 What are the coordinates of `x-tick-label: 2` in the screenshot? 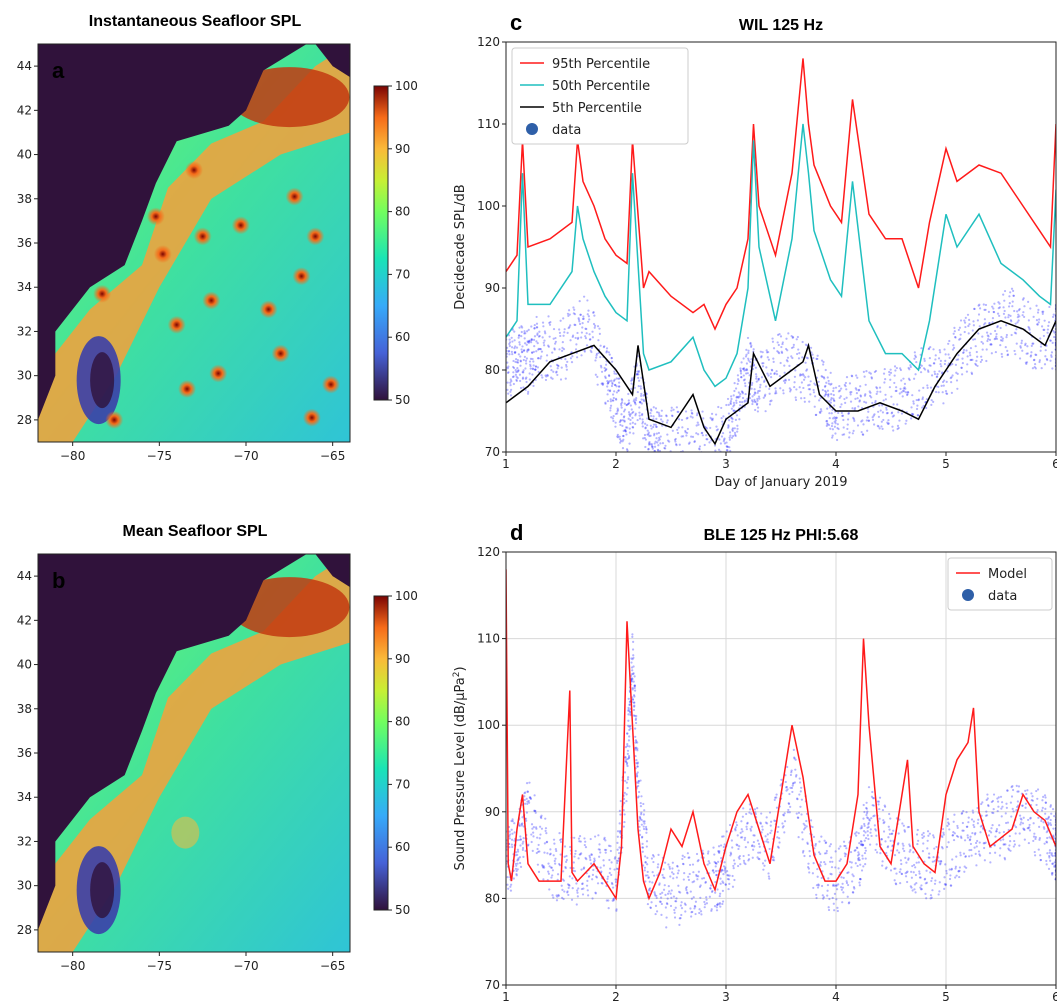 It's located at (616, 997).